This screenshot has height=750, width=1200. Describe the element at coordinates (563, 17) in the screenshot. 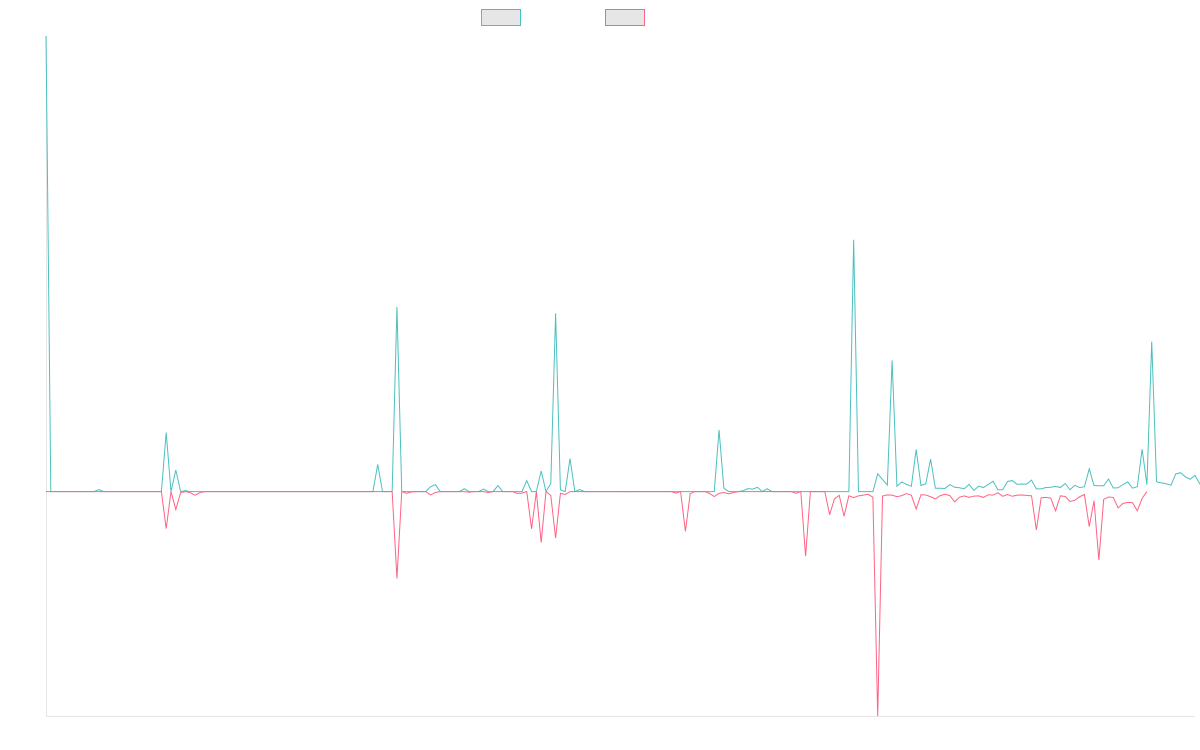

I see `legend` at that location.